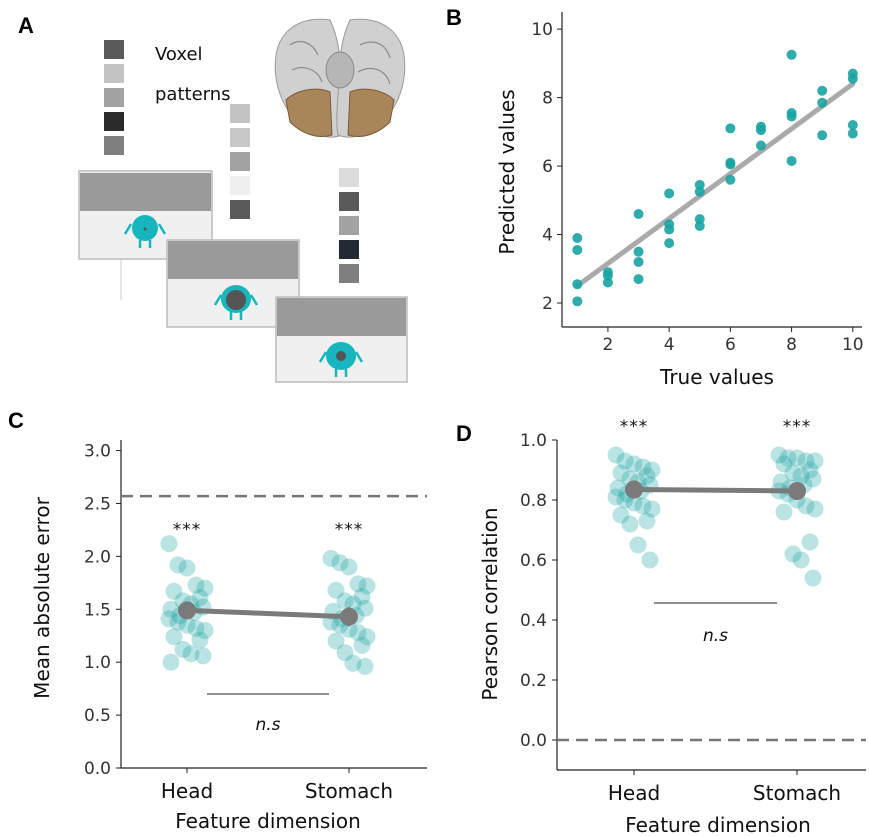 This screenshot has height=837, width=869. Describe the element at coordinates (853, 345) in the screenshot. I see `chart-b-xtick-label: 10` at that location.